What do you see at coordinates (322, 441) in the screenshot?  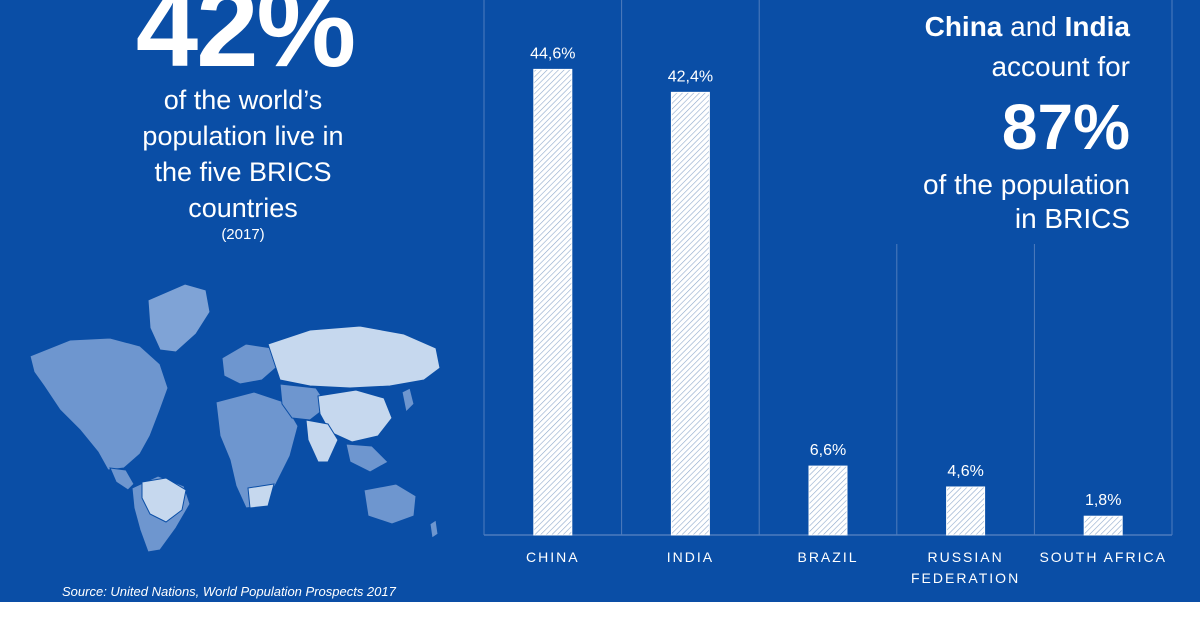 I see `india-shape` at bounding box center [322, 441].